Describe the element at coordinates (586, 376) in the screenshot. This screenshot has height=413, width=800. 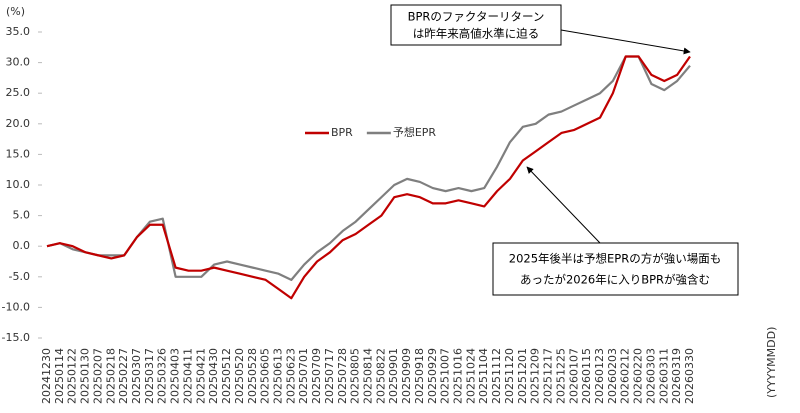
I see `x-tick-label: 20260115` at that location.